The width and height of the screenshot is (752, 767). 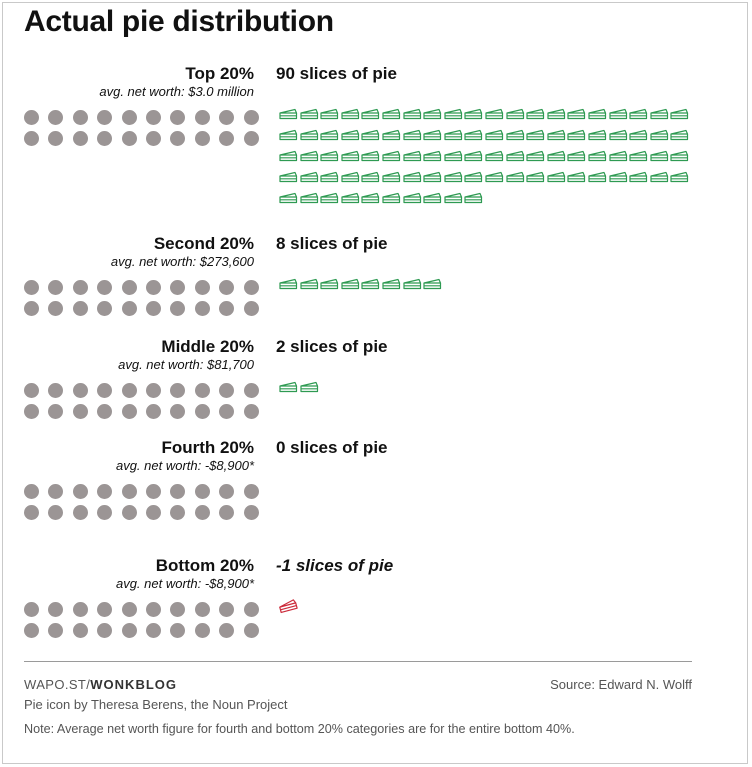 What do you see at coordinates (57, 684) in the screenshot?
I see `credit-prefix: WAPO.ST/` at bounding box center [57, 684].